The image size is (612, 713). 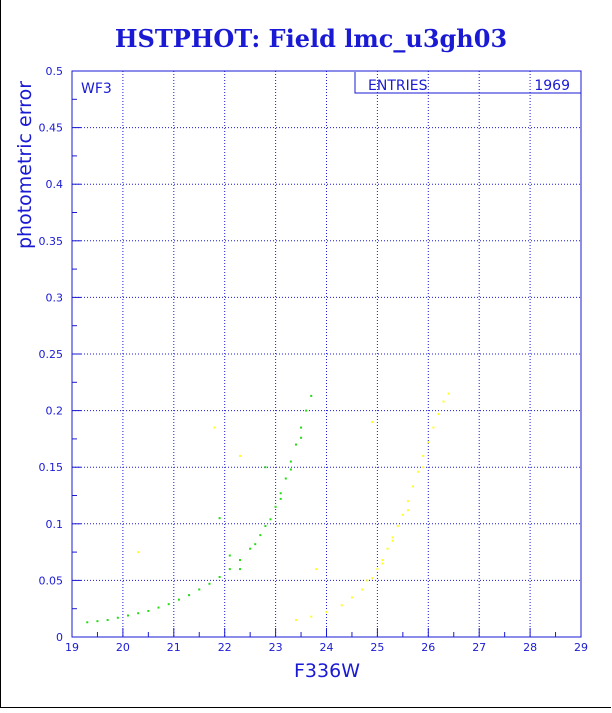 I want to click on x-tick-label: 23, so click(x=276, y=647).